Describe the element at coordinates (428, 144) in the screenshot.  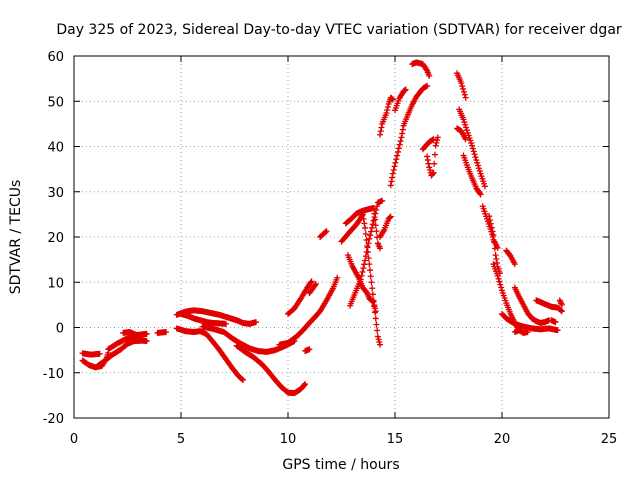
I see `series-arc27` at that location.